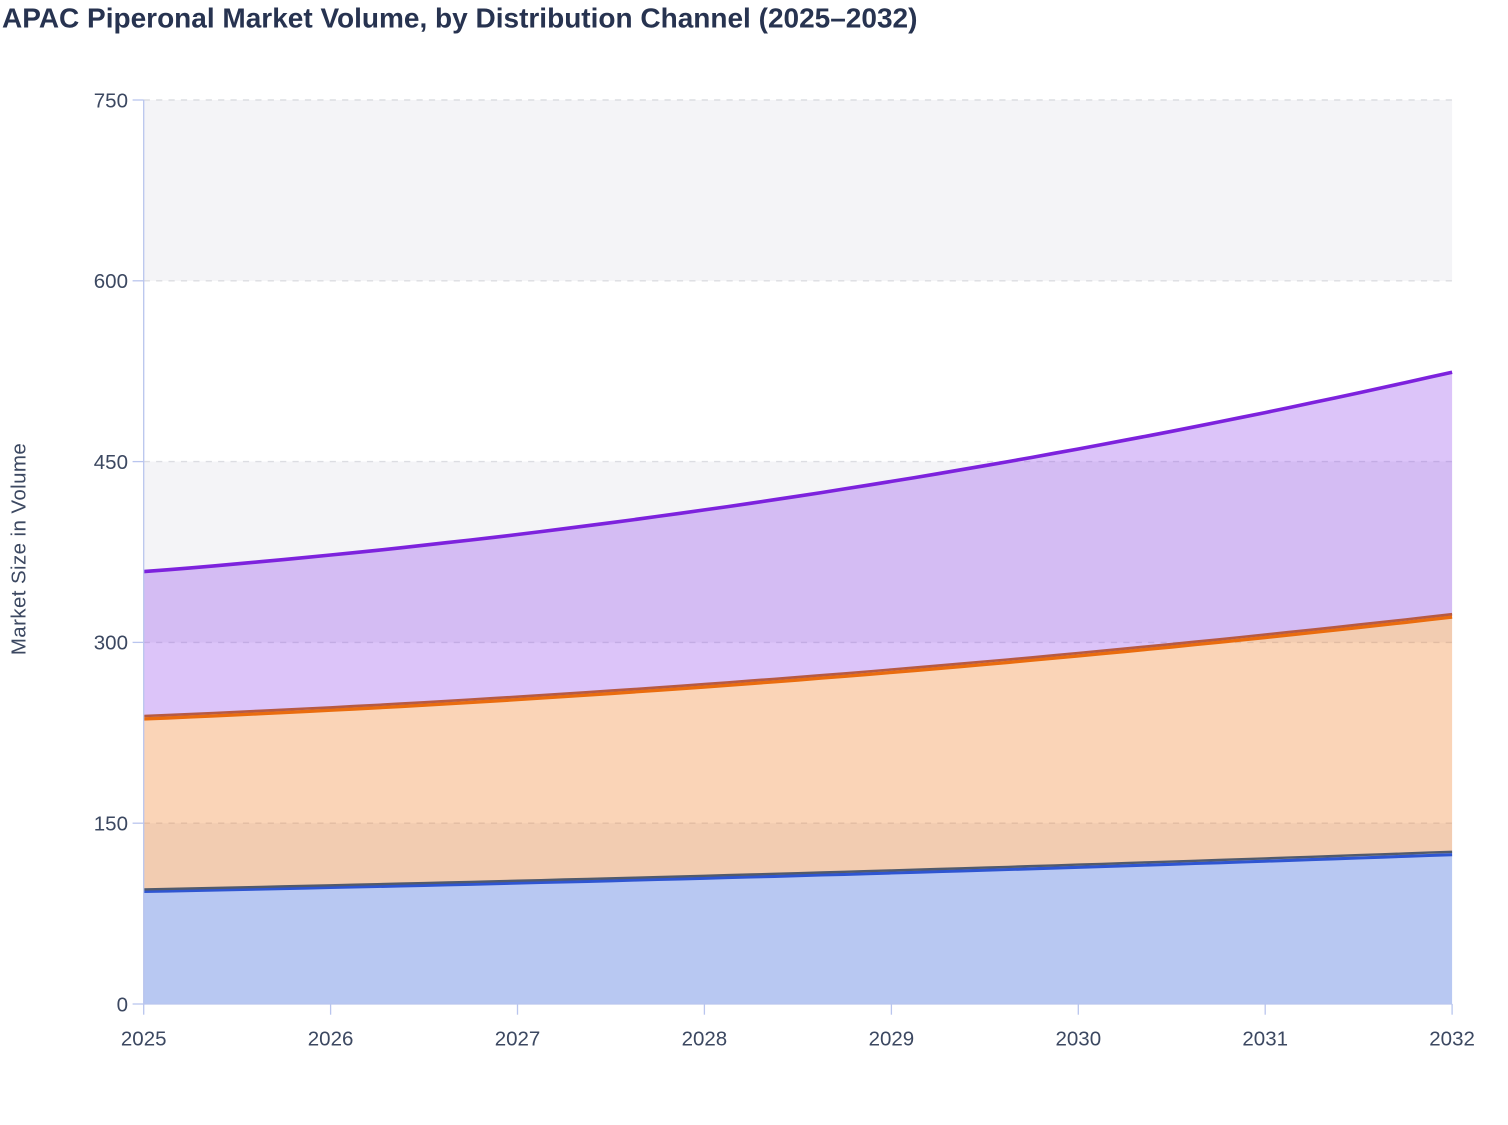 Image resolution: width=1508 pixels, height=1125 pixels. I want to click on svg-text: 2025, so click(144, 1038).